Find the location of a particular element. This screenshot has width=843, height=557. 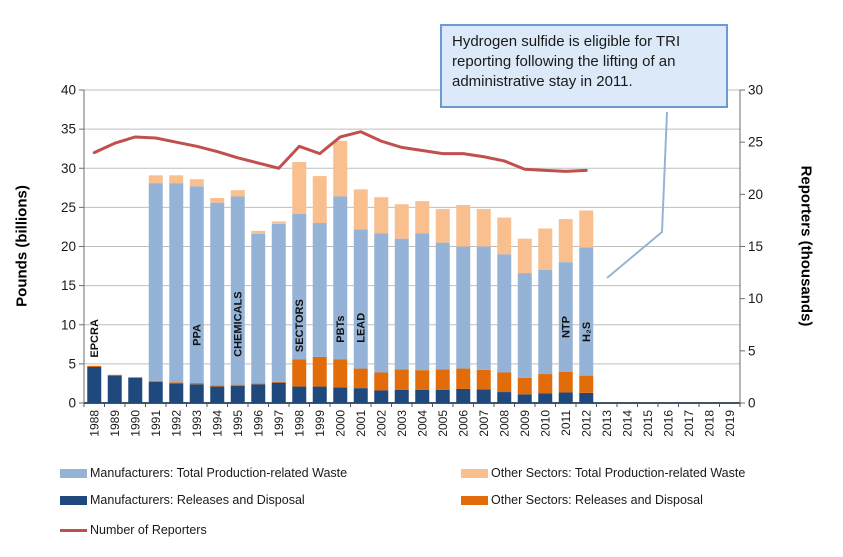

left-axis-tick-label: 15 is located at coordinates (68, 285).